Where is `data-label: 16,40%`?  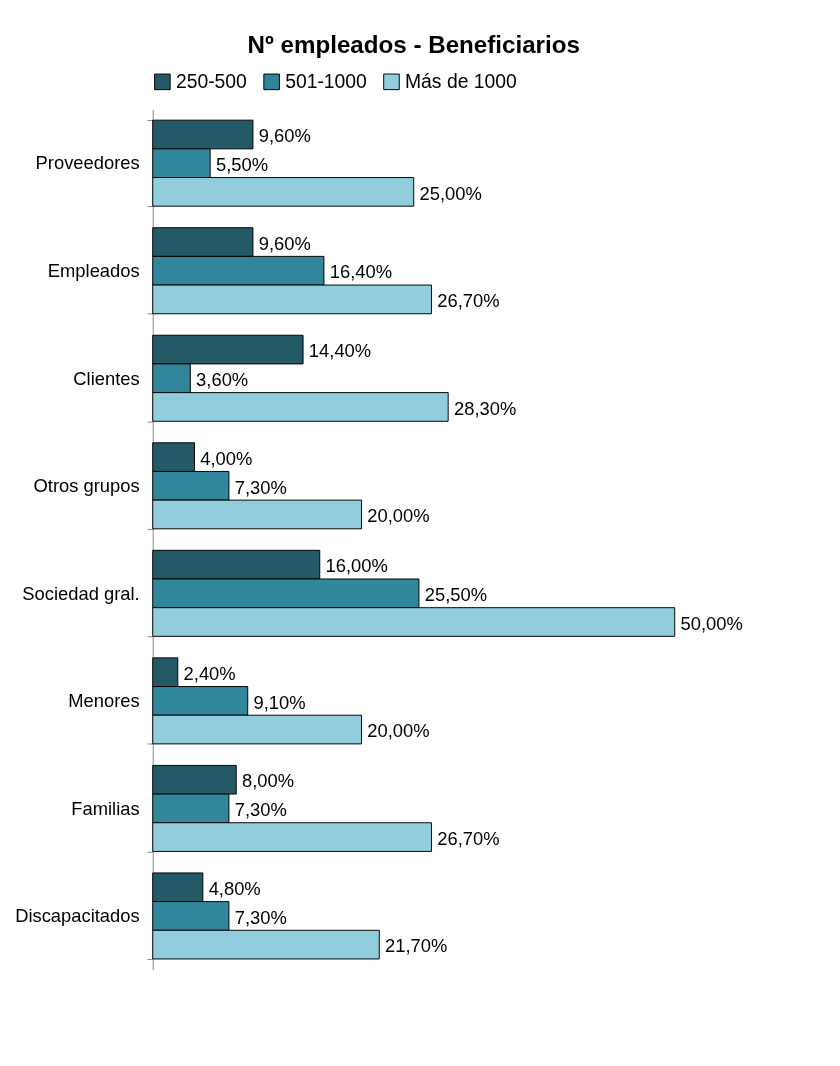
data-label: 16,40% is located at coordinates (361, 272).